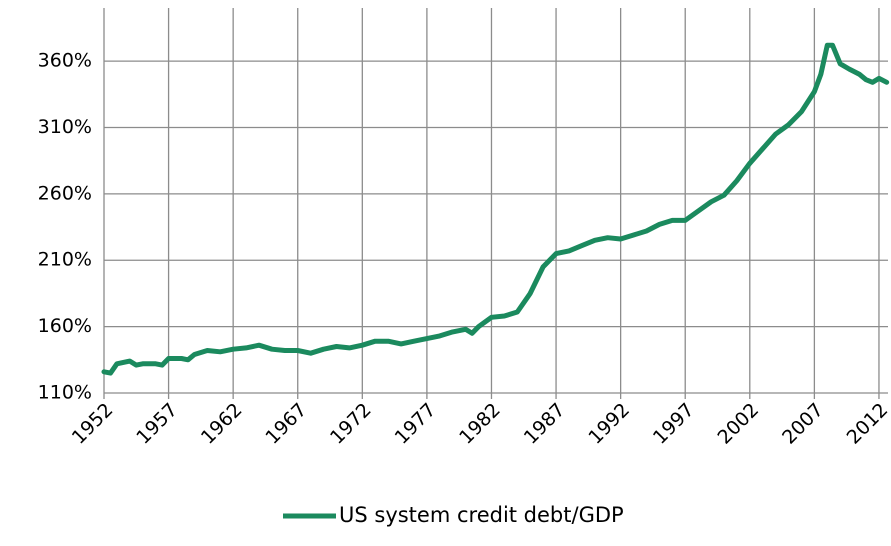 This screenshot has height=546, width=891. Describe the element at coordinates (738, 424) in the screenshot. I see `x-tick-label: 2002` at that location.